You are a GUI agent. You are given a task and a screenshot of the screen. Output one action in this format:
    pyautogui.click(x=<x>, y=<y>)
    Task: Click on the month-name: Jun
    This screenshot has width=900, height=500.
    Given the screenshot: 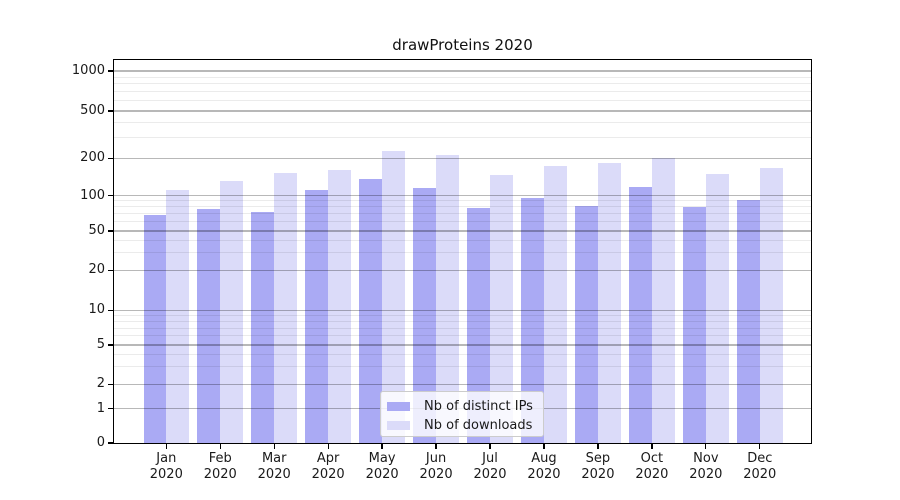 What is the action you would take?
    pyautogui.click(x=436, y=458)
    